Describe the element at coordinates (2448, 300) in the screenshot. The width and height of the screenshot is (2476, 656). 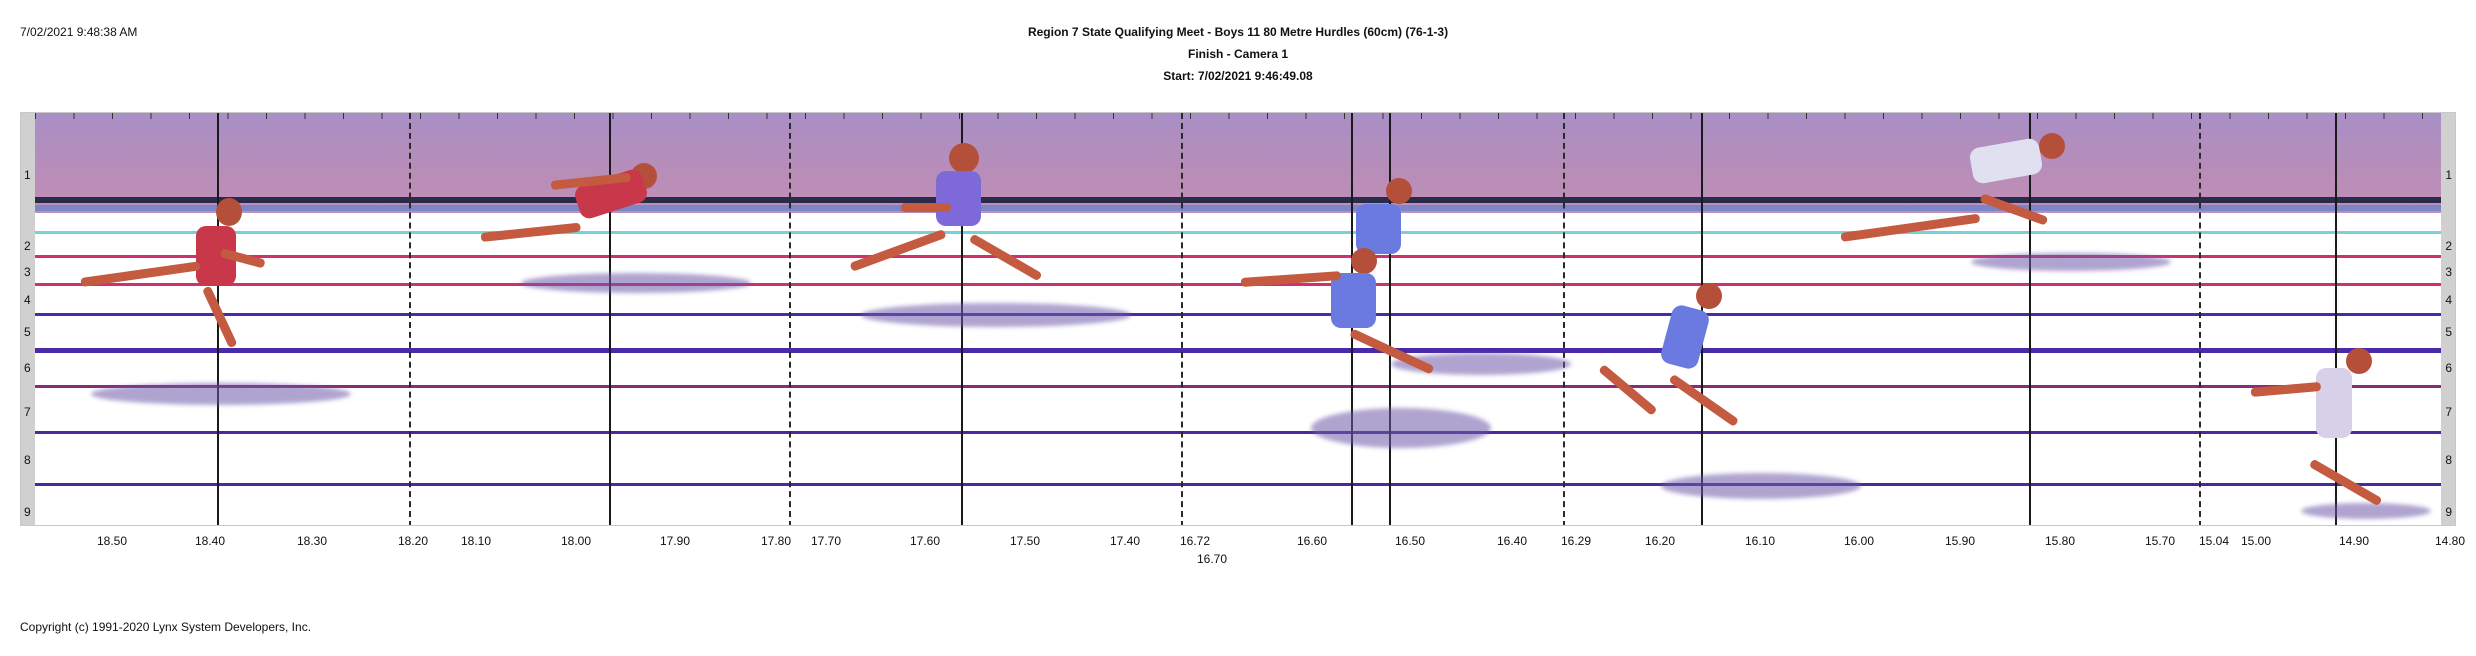
I see `lane-label-right: 4` at that location.